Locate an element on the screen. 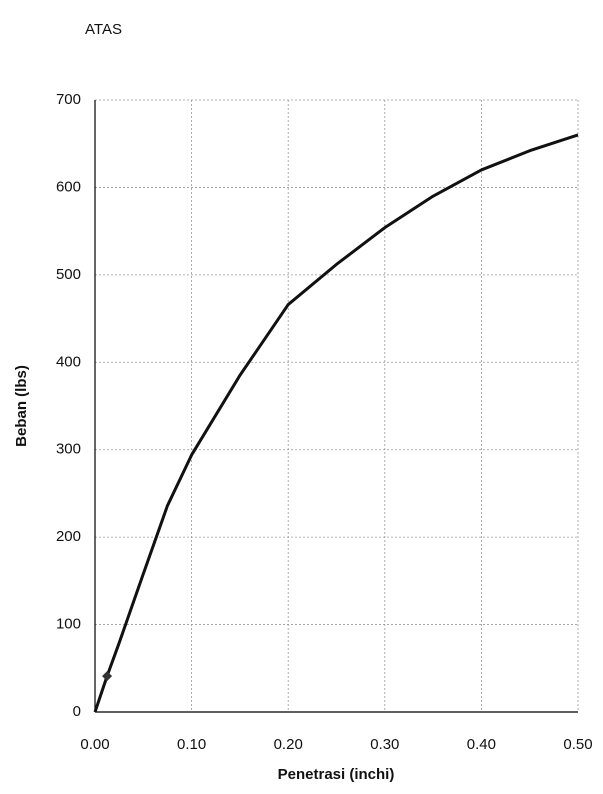  x-axis-label: Penetrasi (inchi) is located at coordinates (336, 774).